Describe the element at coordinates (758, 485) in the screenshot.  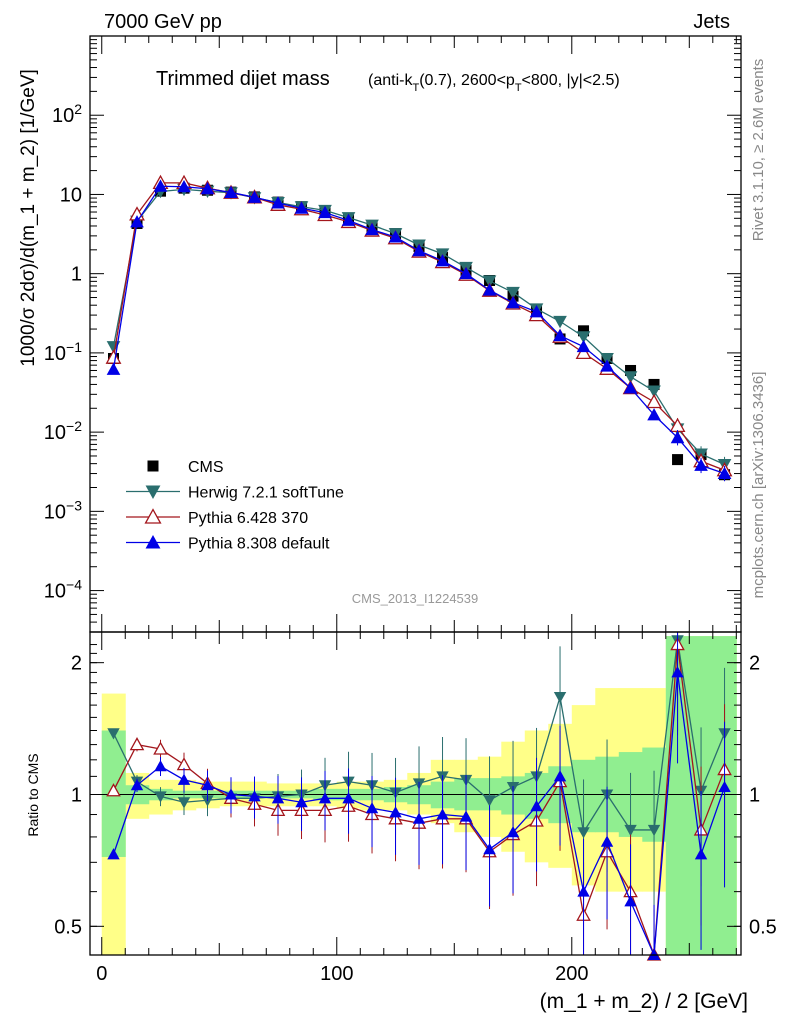
I see `mcplots-label: mcplots.cern.ch [arXiv:1306.3436]` at that location.